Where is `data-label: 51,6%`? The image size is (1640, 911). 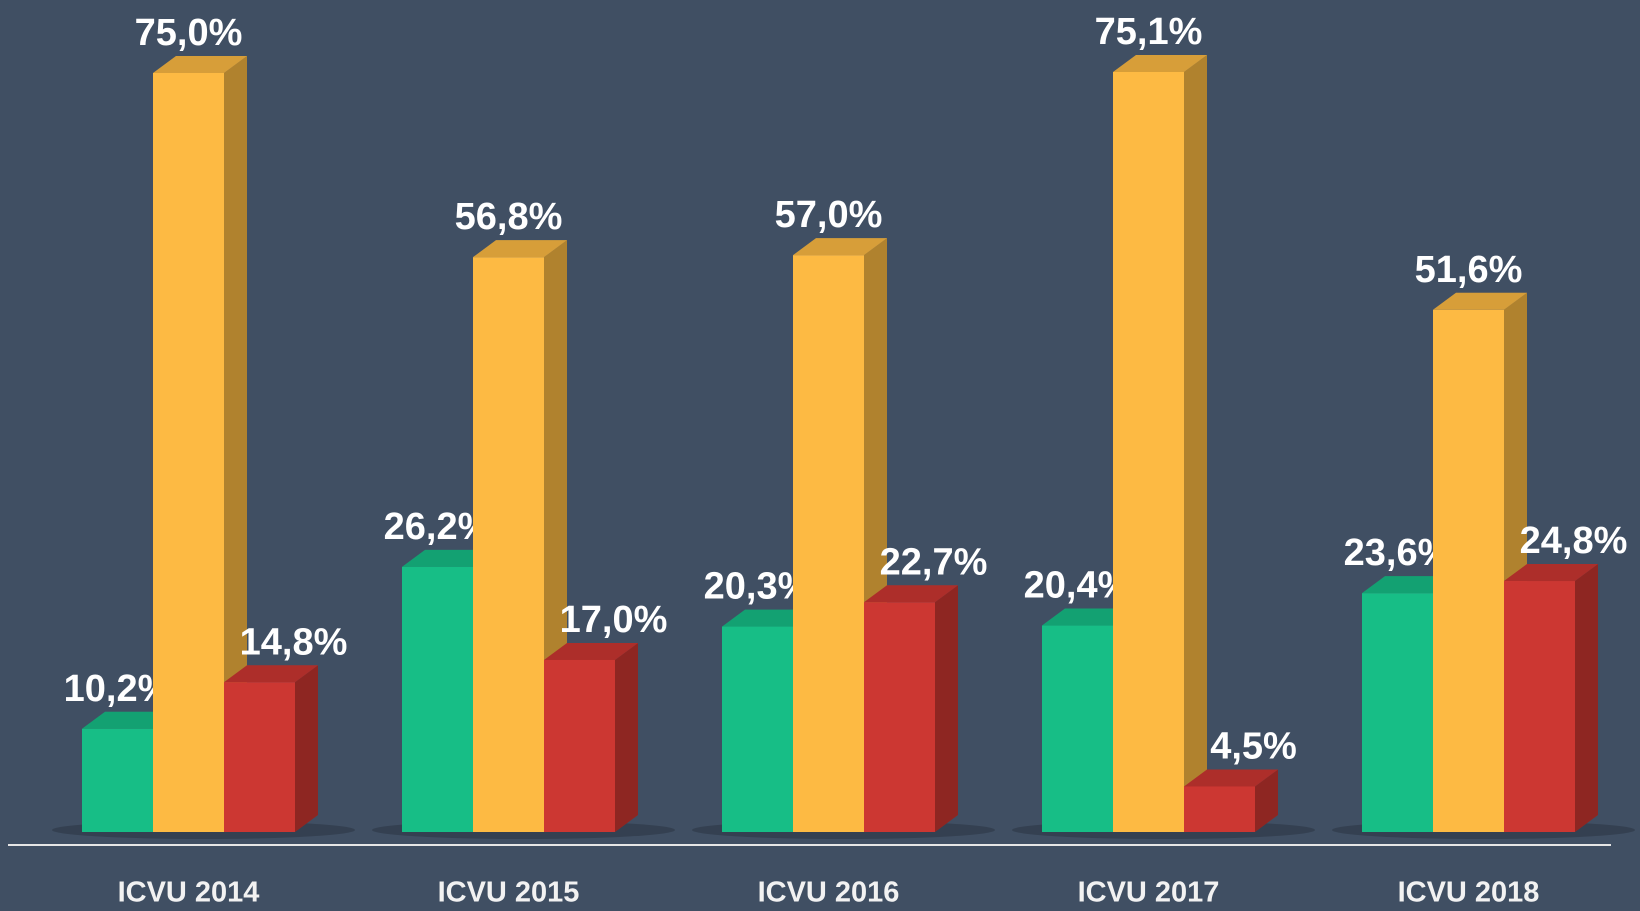 data-label: 51,6% is located at coordinates (1469, 270).